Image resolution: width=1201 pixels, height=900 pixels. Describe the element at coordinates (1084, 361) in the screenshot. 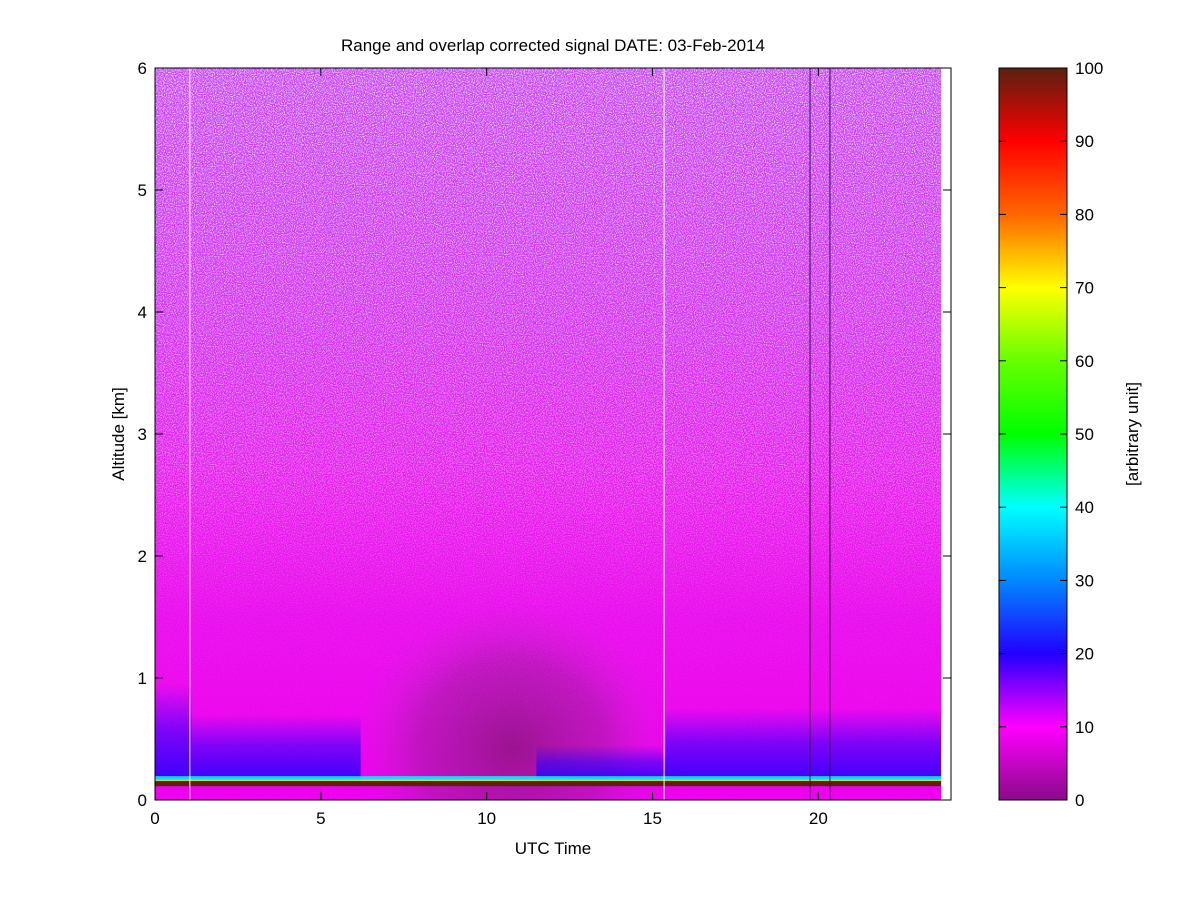

I see `colorbar-tick-label: 60` at that location.